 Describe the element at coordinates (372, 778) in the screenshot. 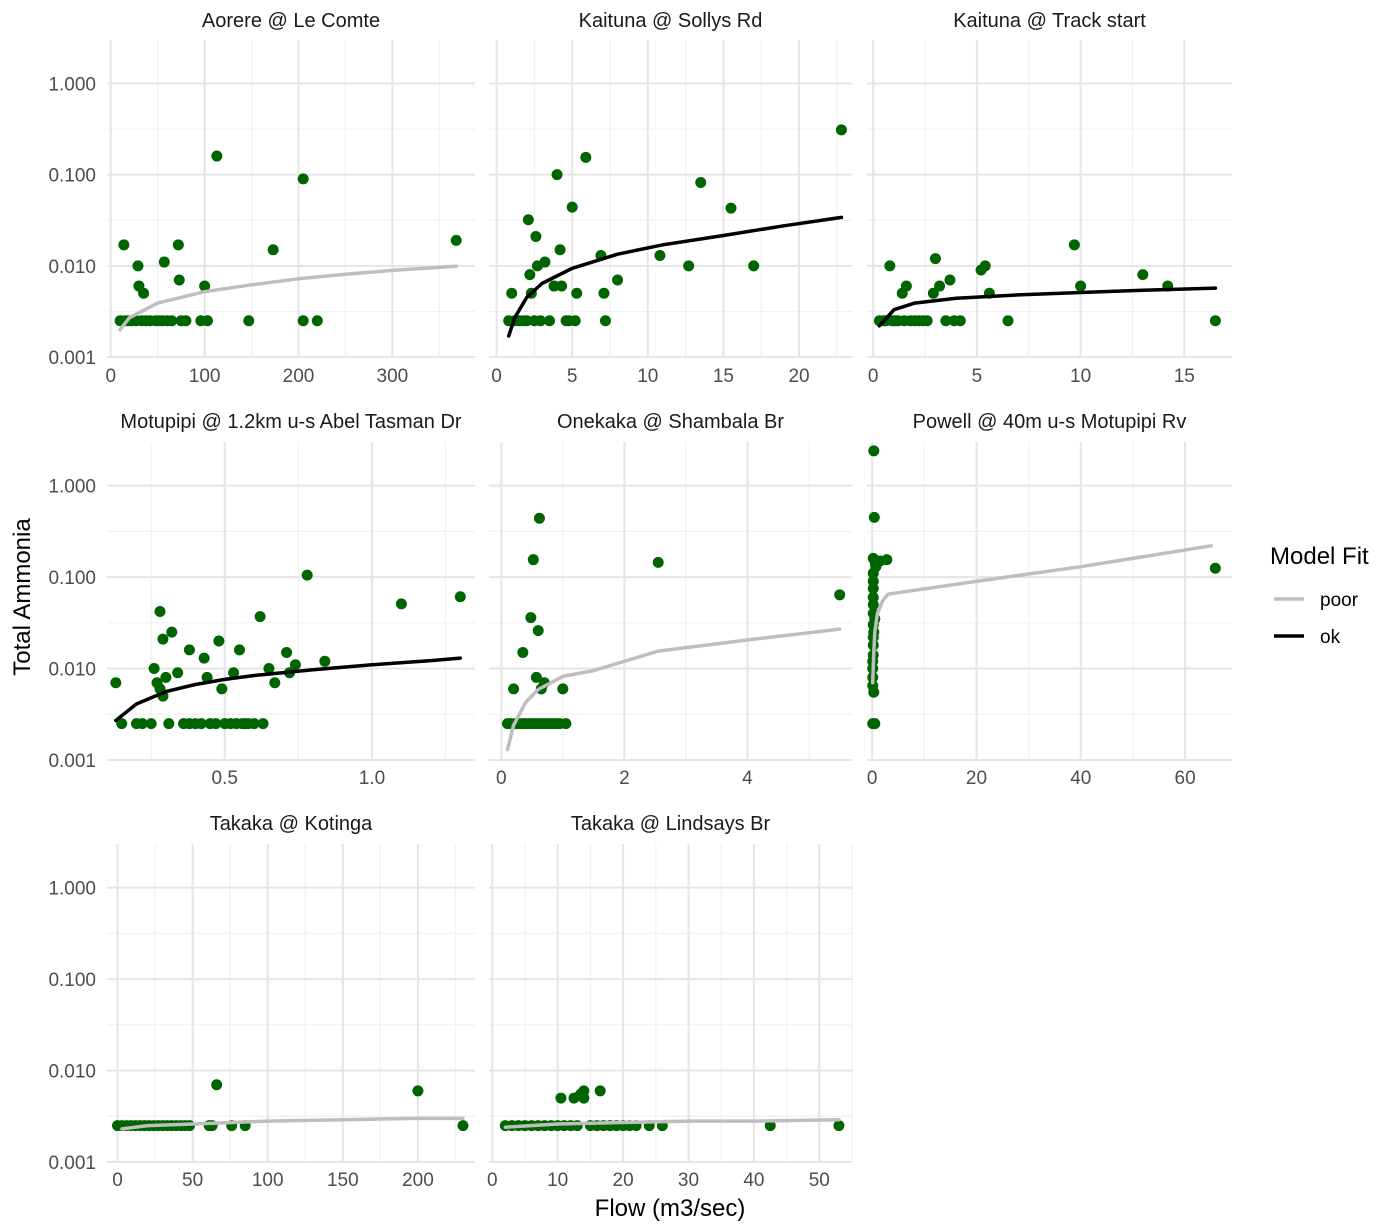

I see `x-tick-label: 1.0` at that location.